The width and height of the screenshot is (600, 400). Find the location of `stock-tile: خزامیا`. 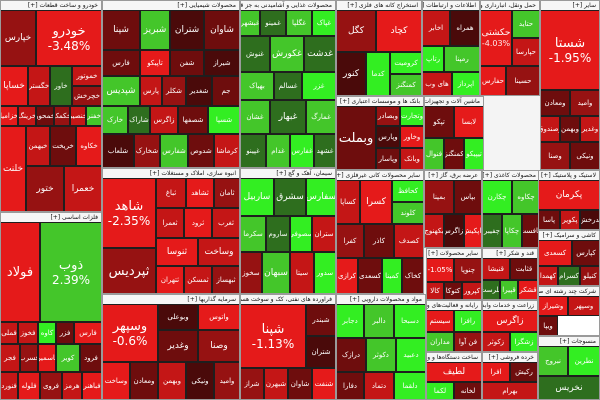

stock-tile: خزامیا is located at coordinates (9, 116).